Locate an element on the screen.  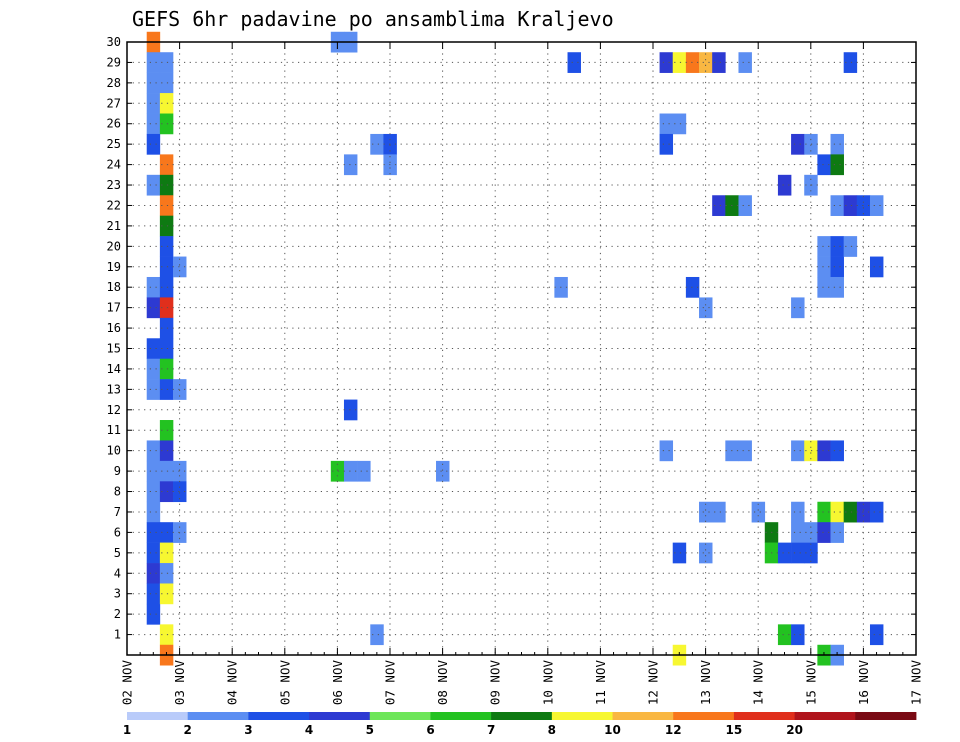
y-tick-label: 6 is located at coordinates (117, 532).